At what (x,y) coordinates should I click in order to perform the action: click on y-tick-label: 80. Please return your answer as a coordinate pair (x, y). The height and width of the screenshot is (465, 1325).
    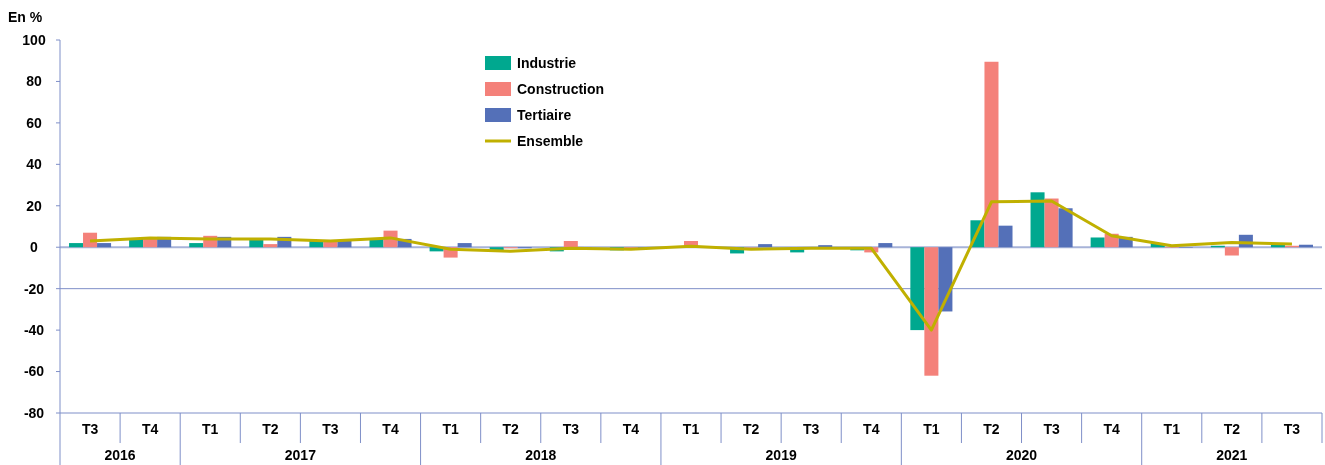
    Looking at the image, I should click on (34, 81).